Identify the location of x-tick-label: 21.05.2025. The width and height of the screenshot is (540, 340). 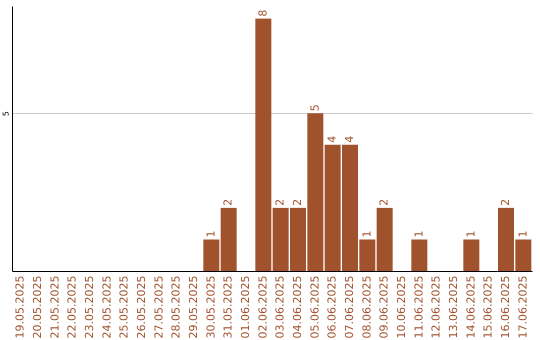
(55, 307).